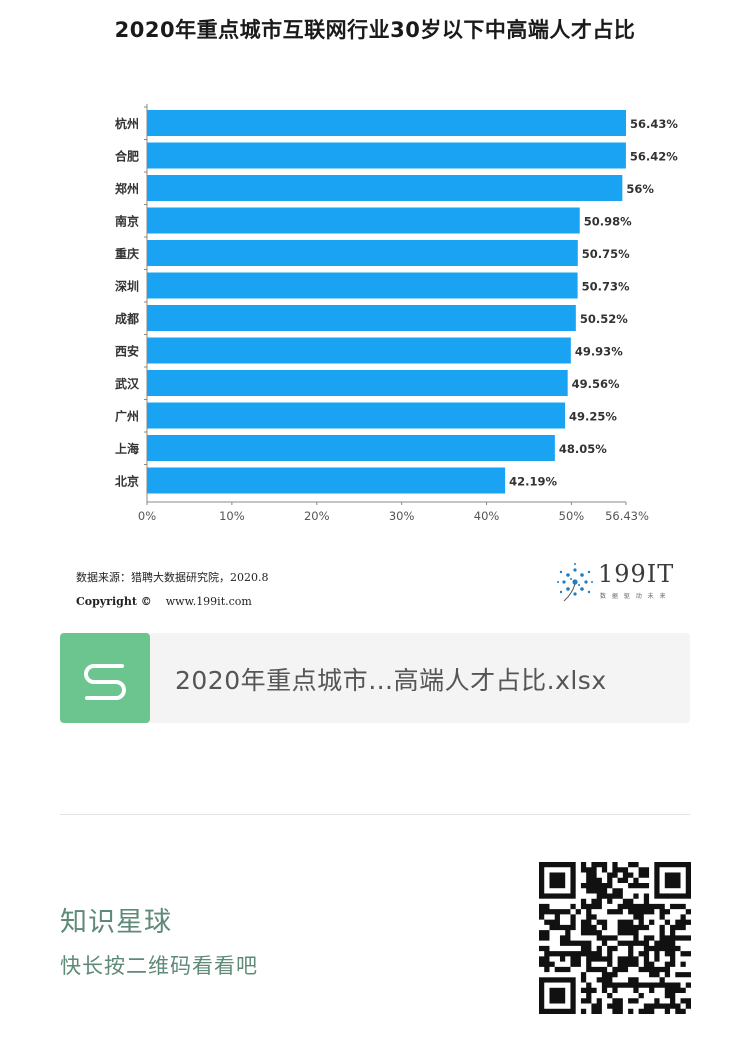 This screenshot has width=750, height=1064. Describe the element at coordinates (127, 416) in the screenshot. I see `category-label: 广州` at that location.